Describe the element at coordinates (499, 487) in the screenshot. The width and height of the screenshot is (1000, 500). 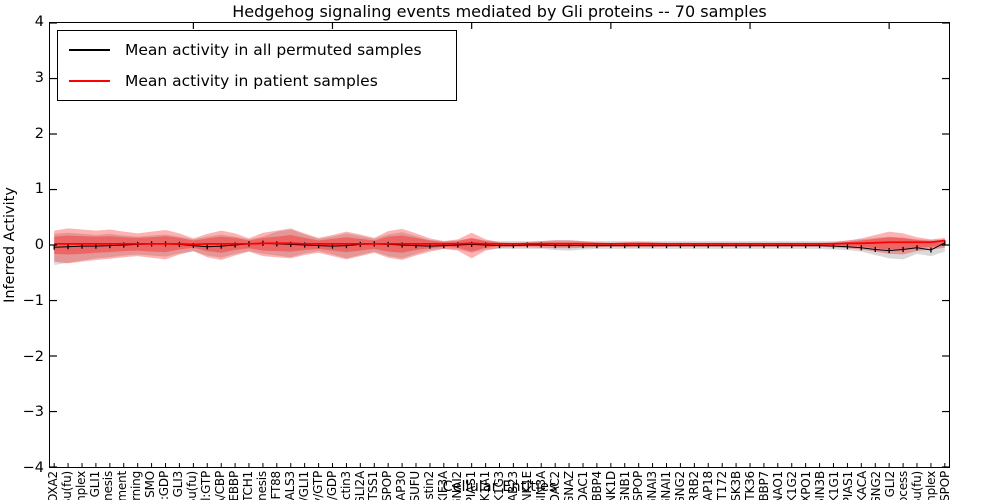
I see `x-axis-label: Cellular Entities` at that location.